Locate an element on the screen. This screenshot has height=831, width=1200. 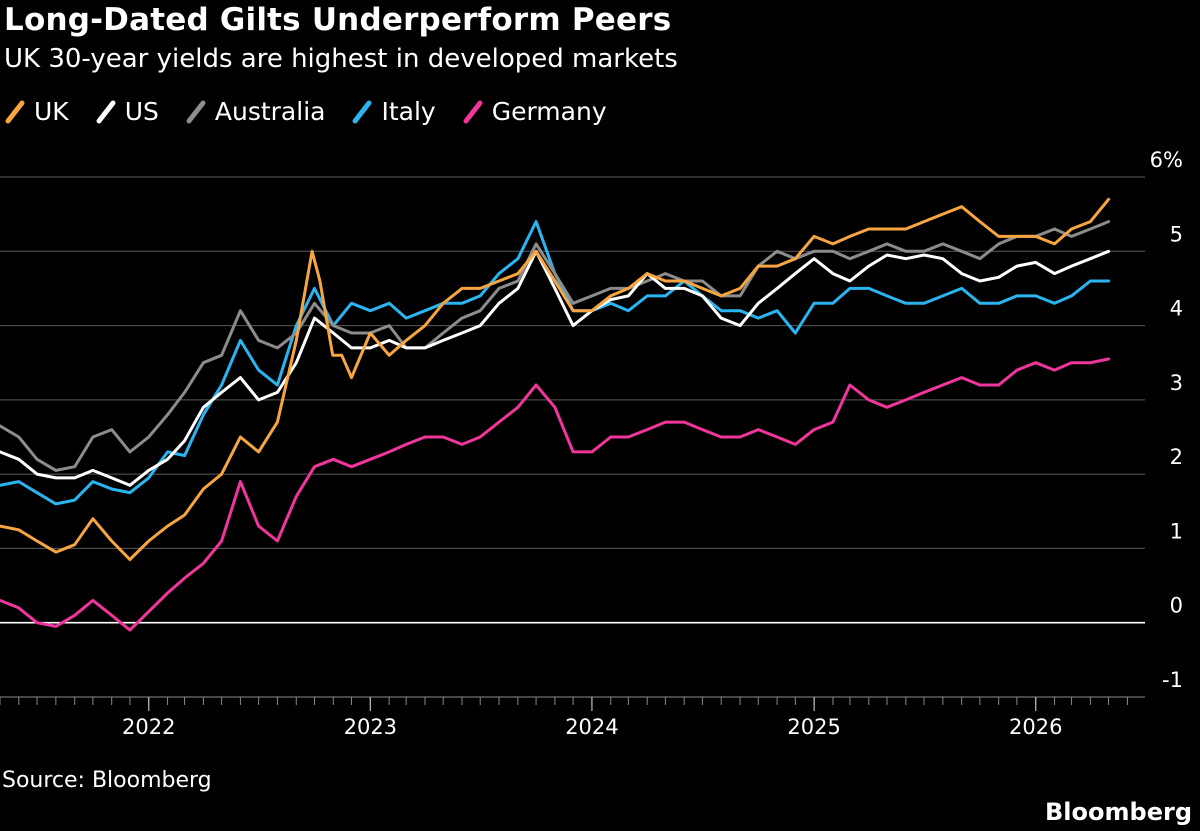
legend-label-italy: Italy is located at coordinates (408, 111).